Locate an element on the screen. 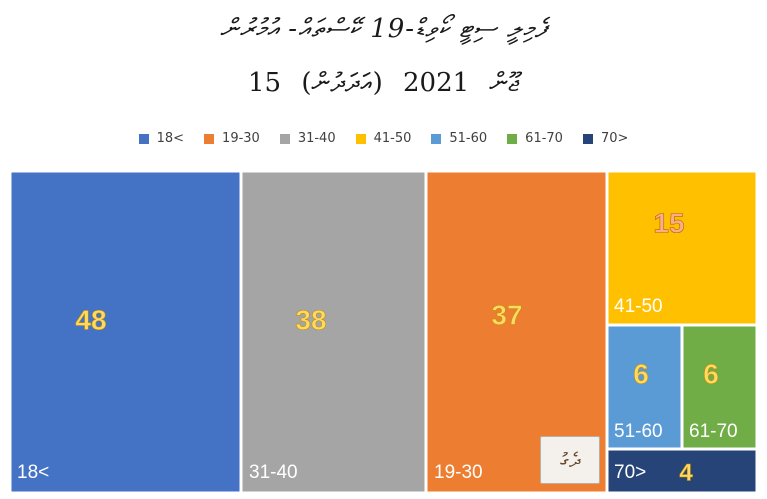 The image size is (767, 499). treemap-value-label: 48 is located at coordinates (90, 319).